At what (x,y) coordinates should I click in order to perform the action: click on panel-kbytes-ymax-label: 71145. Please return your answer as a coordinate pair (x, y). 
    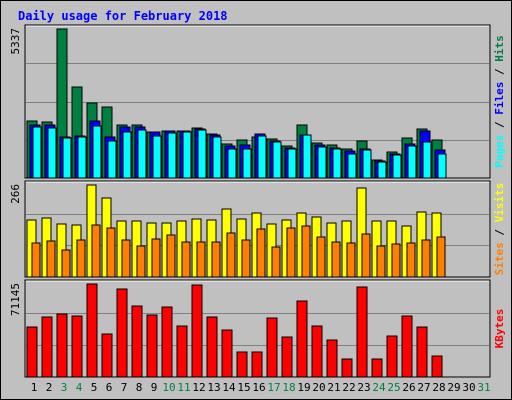
    Looking at the image, I should click on (15, 299).